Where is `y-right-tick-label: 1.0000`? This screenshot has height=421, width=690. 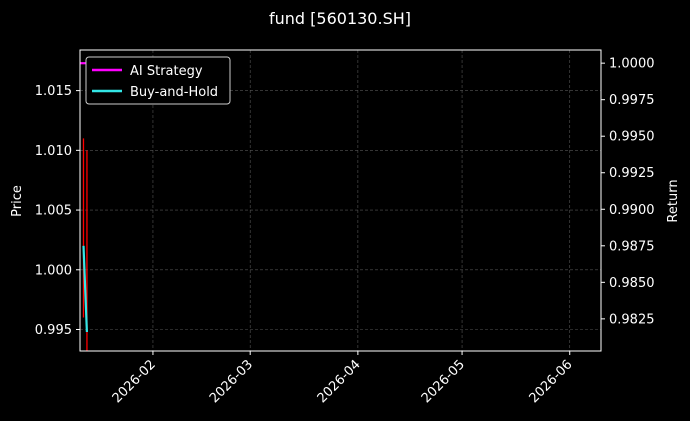 y-right-tick-label: 1.0000 is located at coordinates (632, 64).